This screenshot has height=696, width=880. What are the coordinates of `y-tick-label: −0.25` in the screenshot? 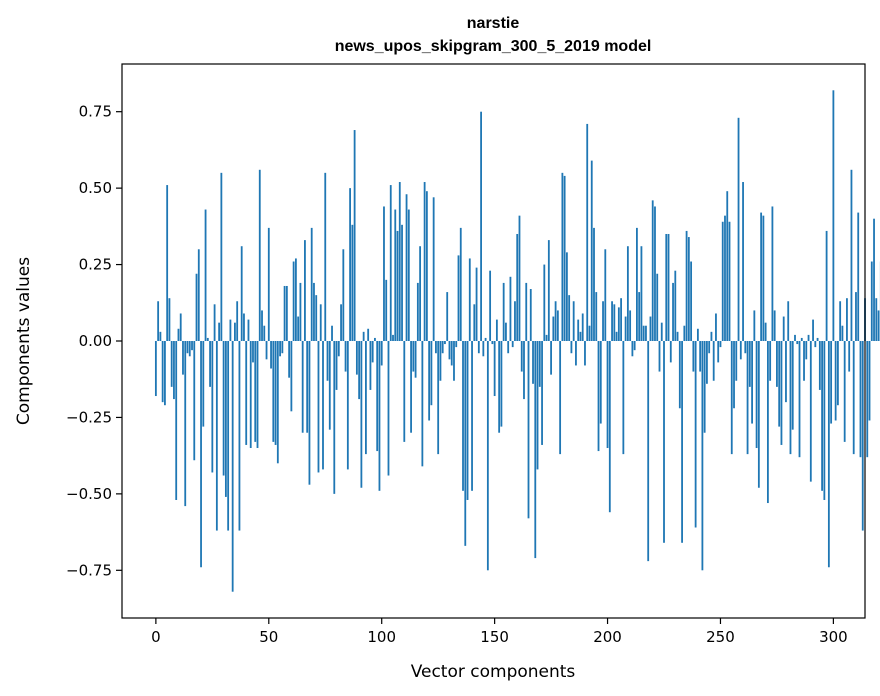 It's located at (89, 417).